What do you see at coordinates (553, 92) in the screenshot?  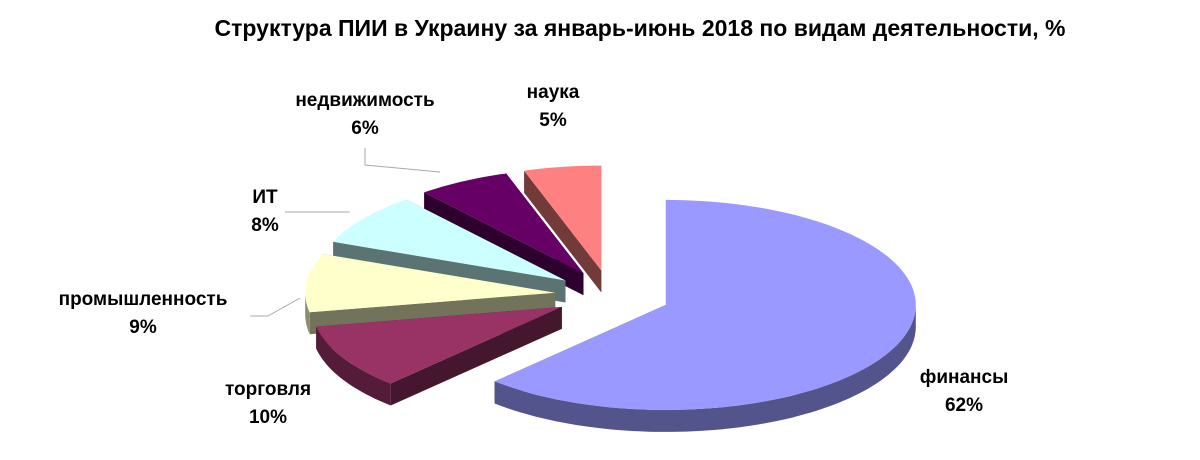 I see `category-label: наука` at bounding box center [553, 92].